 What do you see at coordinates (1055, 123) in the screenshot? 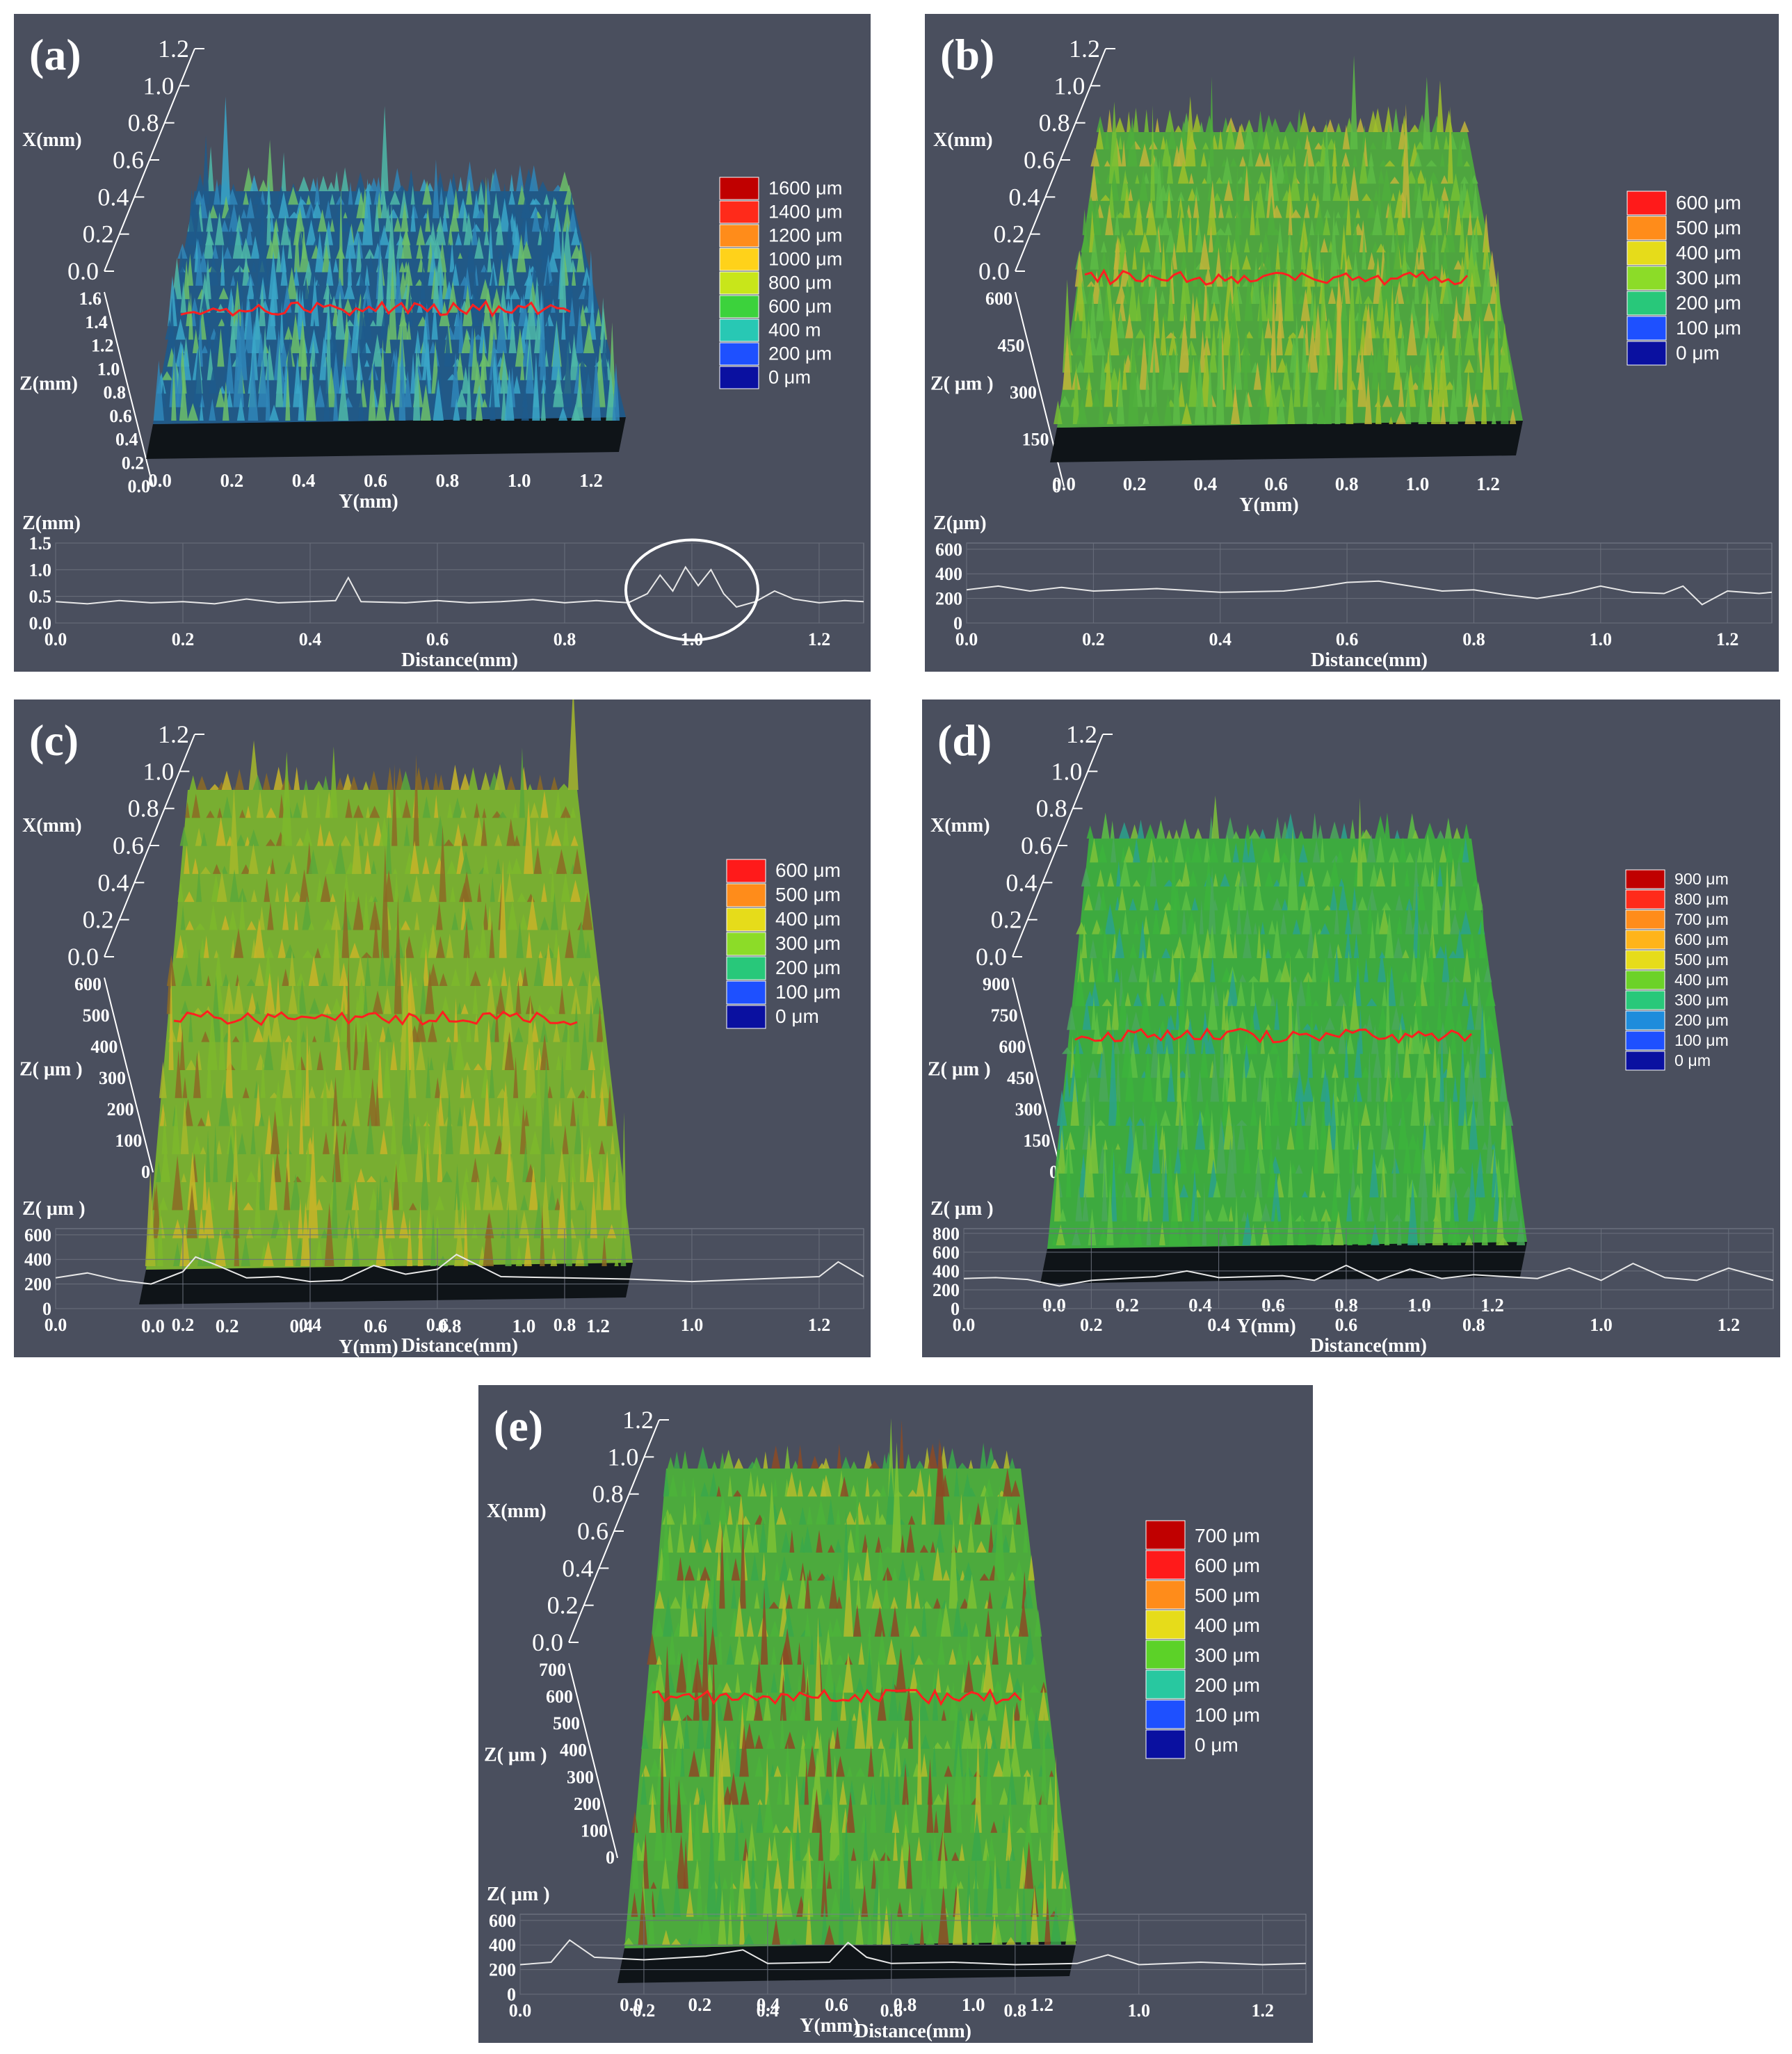
I see `x-tick-label: 0.8` at bounding box center [1055, 123].